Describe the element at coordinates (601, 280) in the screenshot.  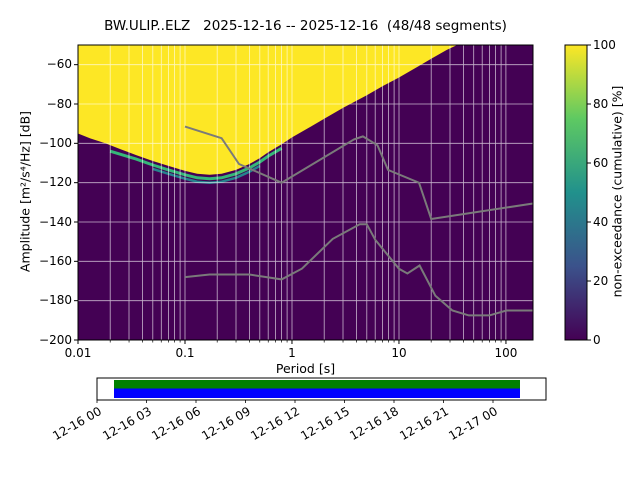
I see `colorbar-tick-label: 20` at that location.